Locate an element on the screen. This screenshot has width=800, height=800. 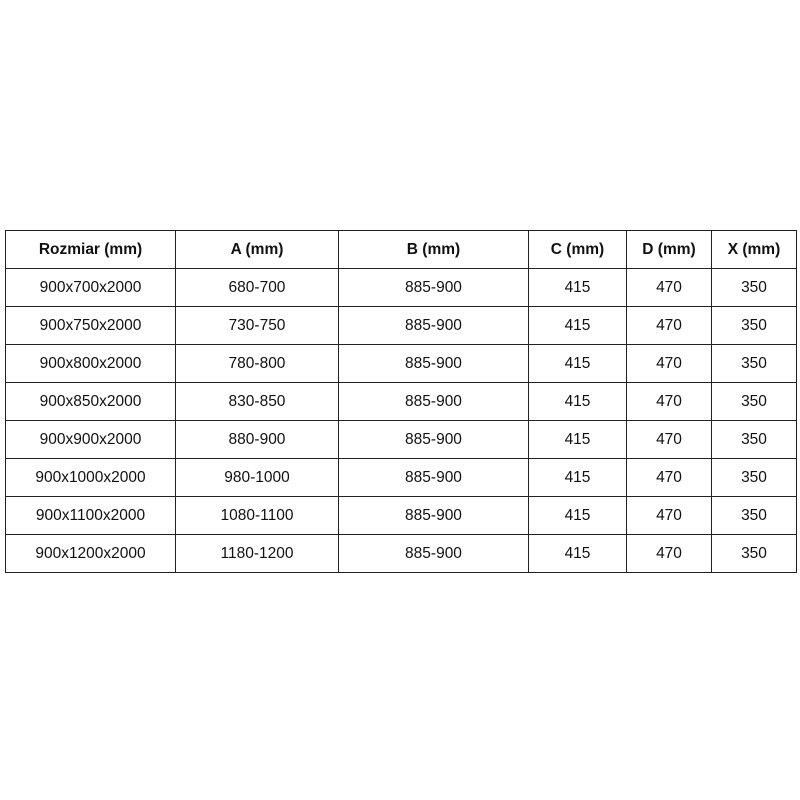
table-cell: 680-700 is located at coordinates (257, 287).